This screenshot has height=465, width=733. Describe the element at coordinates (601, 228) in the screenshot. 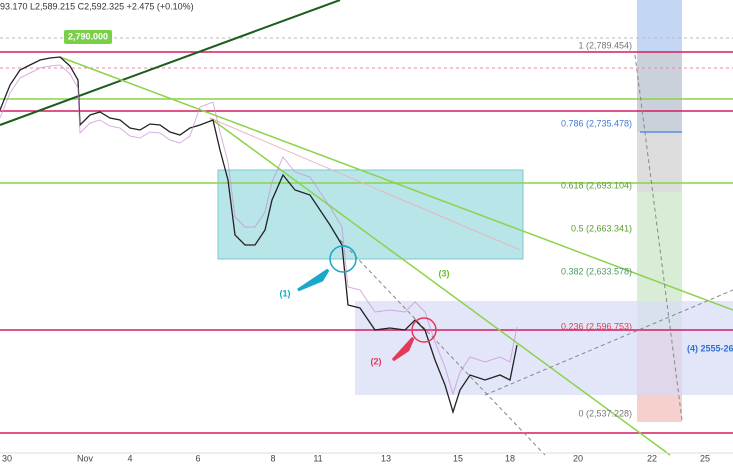

I see `fib-label: 0.5 (2,663.341)` at that location.